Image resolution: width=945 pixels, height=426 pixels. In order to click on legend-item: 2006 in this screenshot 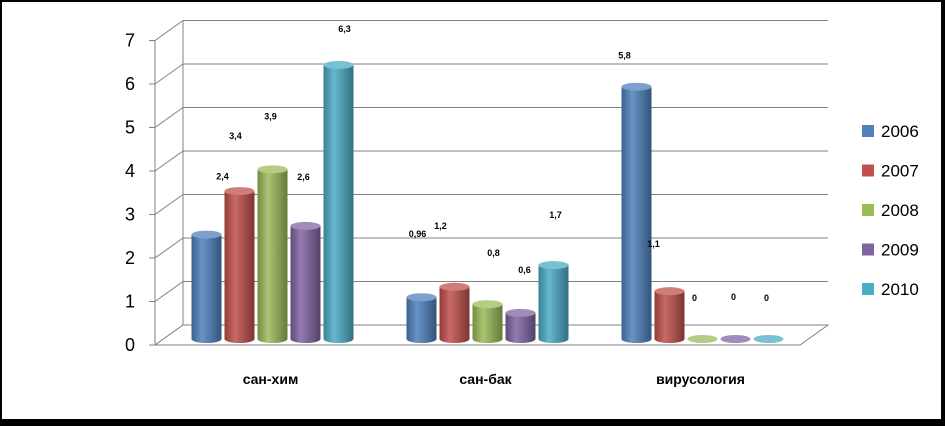, I will do `click(890, 131)`.